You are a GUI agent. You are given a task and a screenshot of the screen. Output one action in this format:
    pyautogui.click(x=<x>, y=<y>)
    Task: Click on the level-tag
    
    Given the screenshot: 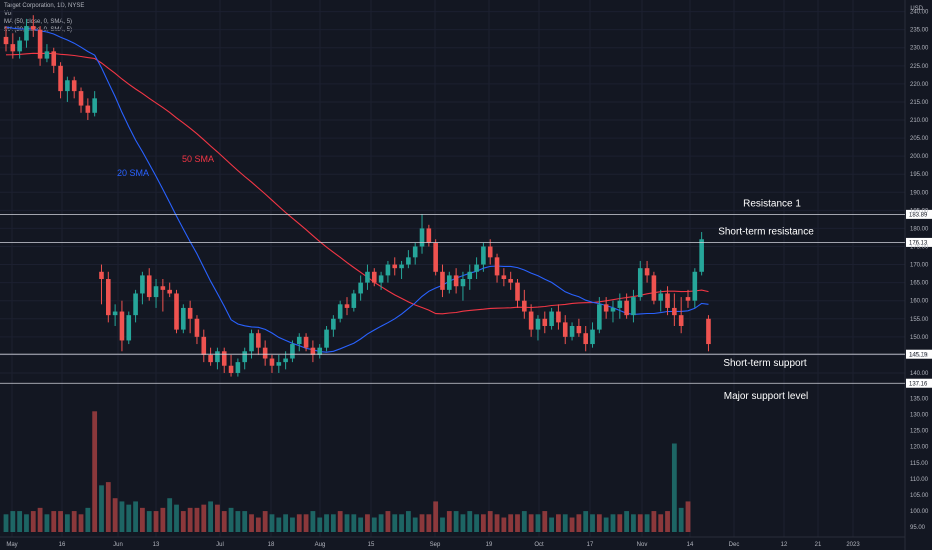 What is the action you would take?
    pyautogui.click(x=919, y=242)
    